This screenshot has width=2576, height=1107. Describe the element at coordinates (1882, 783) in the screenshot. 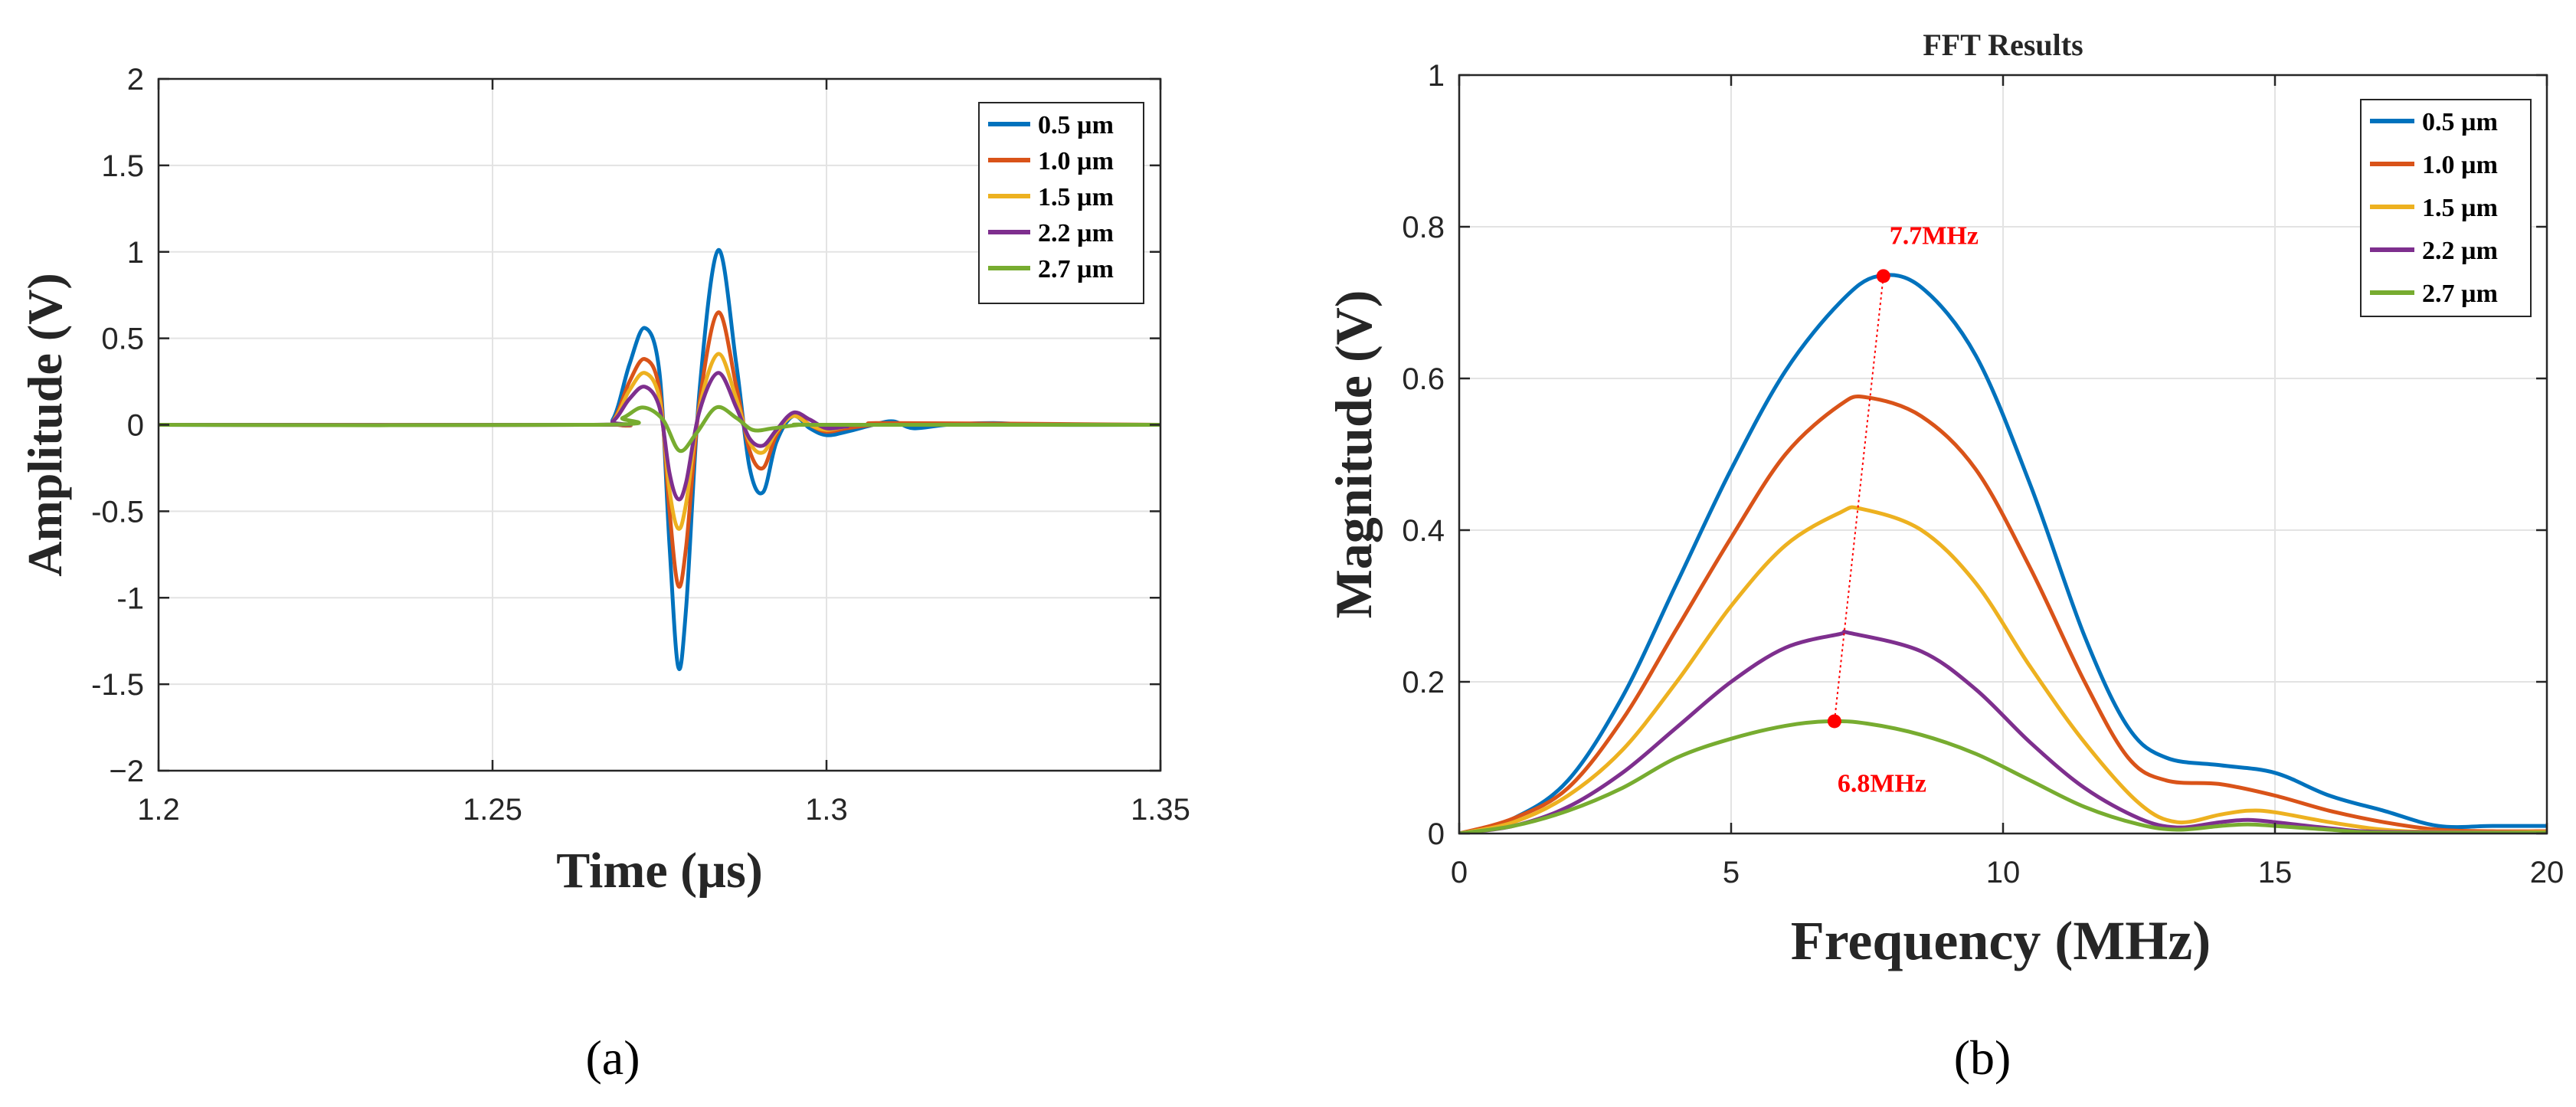

I see `peak-label: 6.8MHz` at that location.